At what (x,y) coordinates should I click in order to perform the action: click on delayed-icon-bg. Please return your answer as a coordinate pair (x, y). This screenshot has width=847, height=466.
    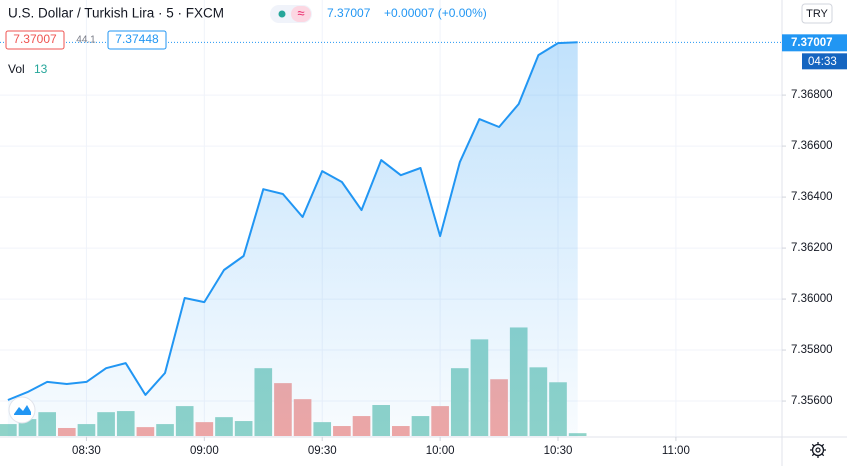
    Looking at the image, I should click on (301, 14).